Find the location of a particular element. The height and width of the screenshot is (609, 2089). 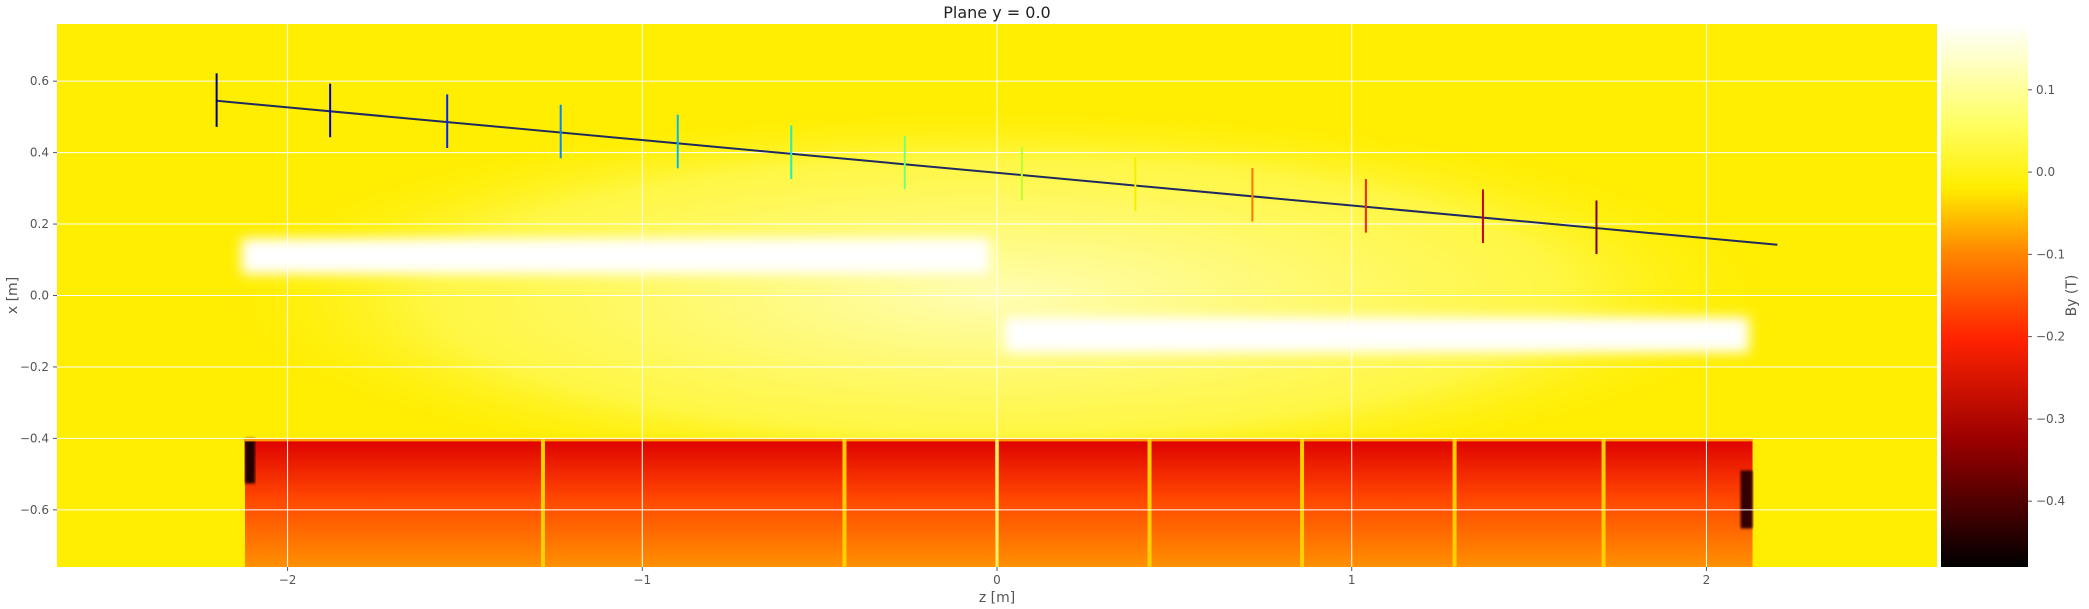

y-axis-ticks: −0.6 −0.4 −0.2 0.0 0.2 0.4 0.6 is located at coordinates (38, 295).